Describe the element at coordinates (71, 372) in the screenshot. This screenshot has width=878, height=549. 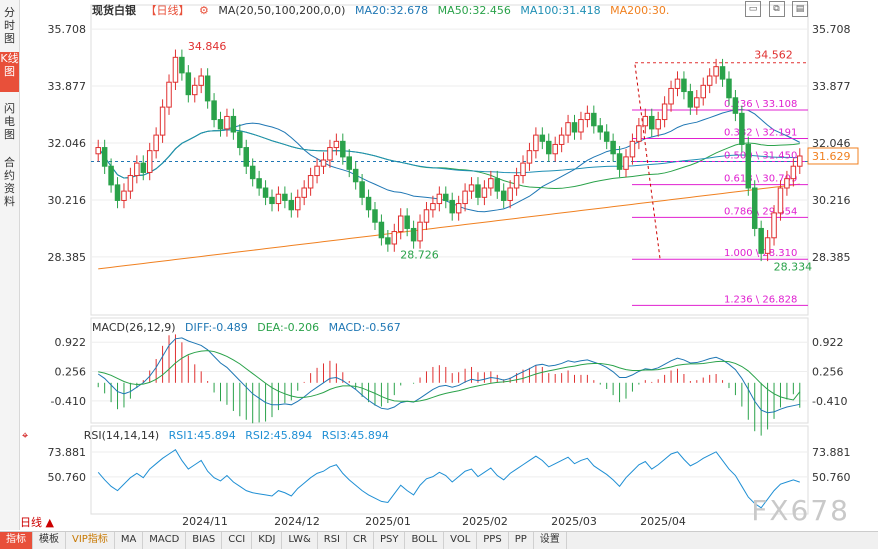
I see `macd-tick-left: 0.256` at that location.